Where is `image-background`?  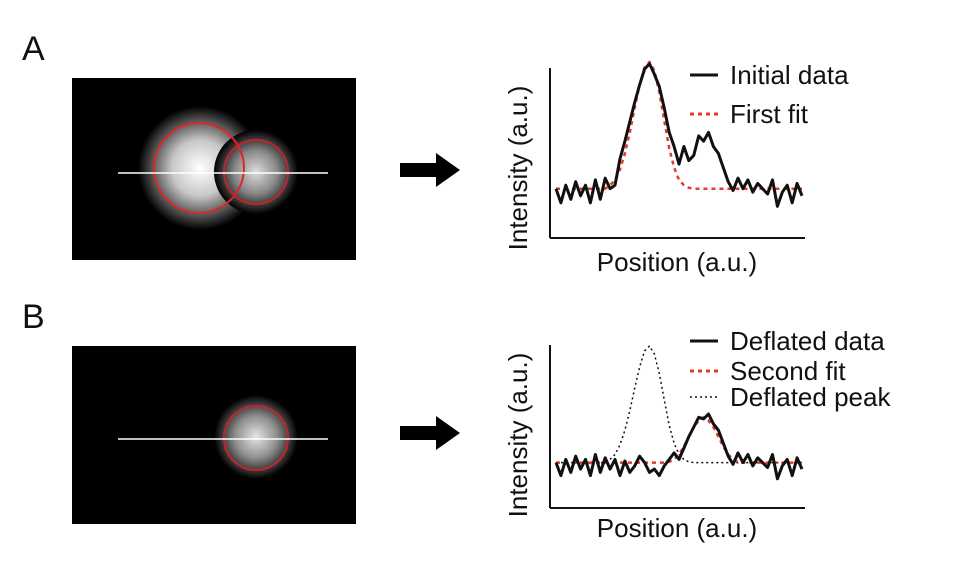
image-background is located at coordinates (214, 435).